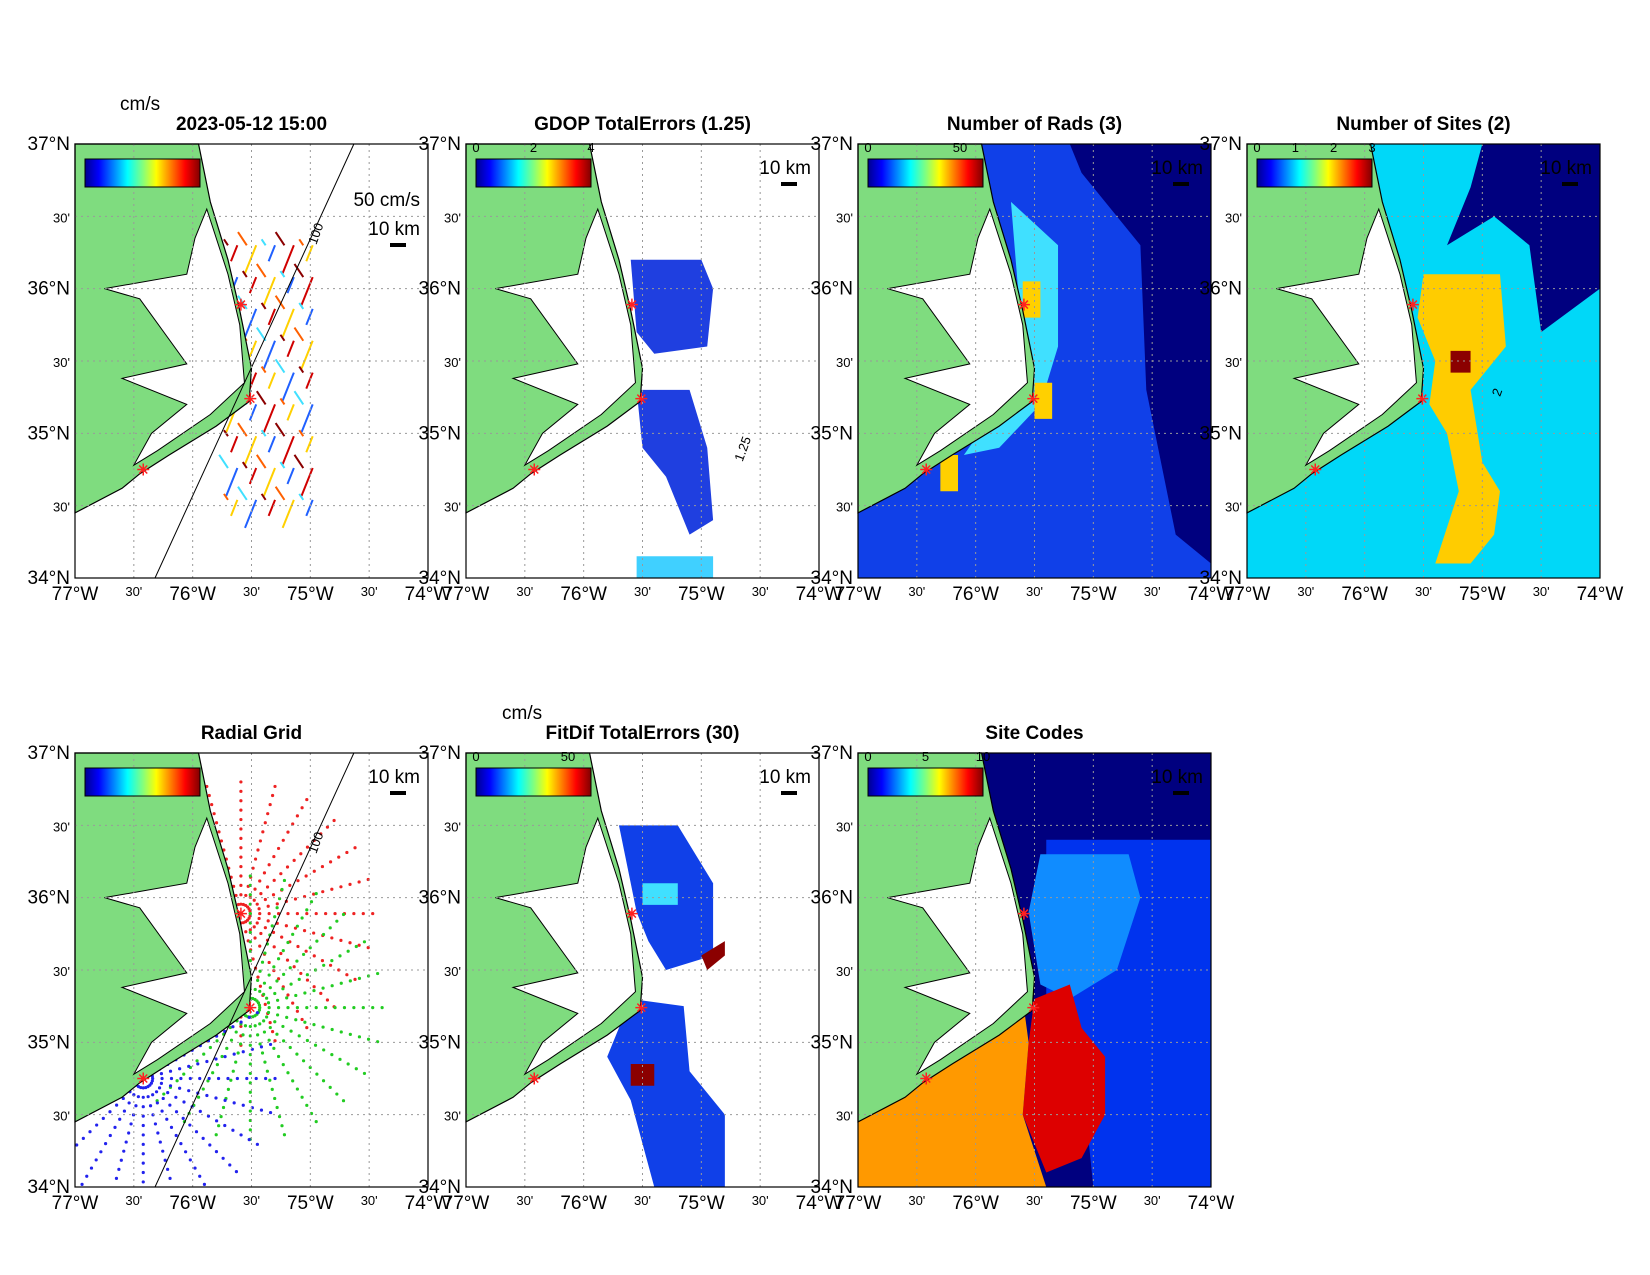 The width and height of the screenshot is (1650, 1275). I want to click on lon-label: 74°W, so click(1211, 1203).